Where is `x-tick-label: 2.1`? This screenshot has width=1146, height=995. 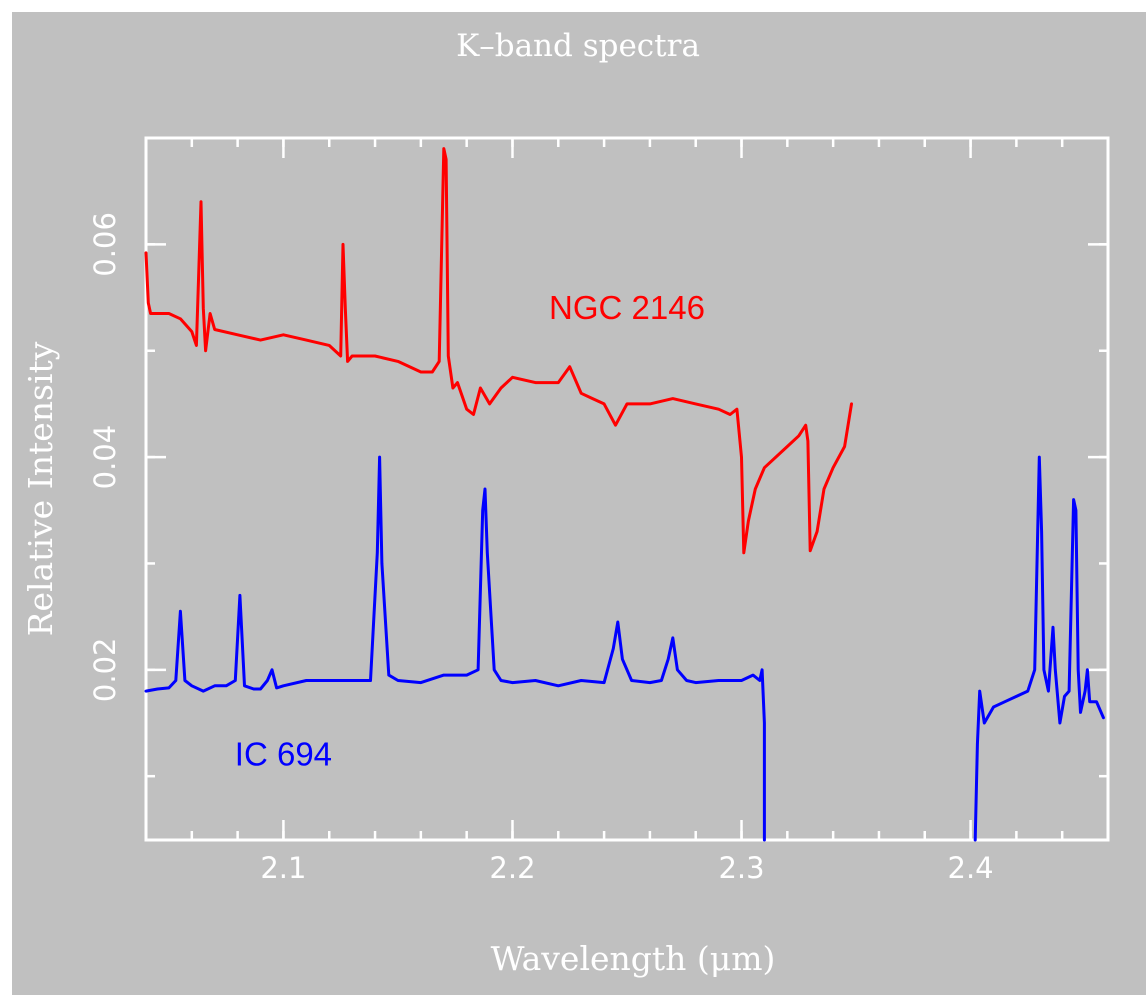
x-tick-label: 2.1 is located at coordinates (283, 868).